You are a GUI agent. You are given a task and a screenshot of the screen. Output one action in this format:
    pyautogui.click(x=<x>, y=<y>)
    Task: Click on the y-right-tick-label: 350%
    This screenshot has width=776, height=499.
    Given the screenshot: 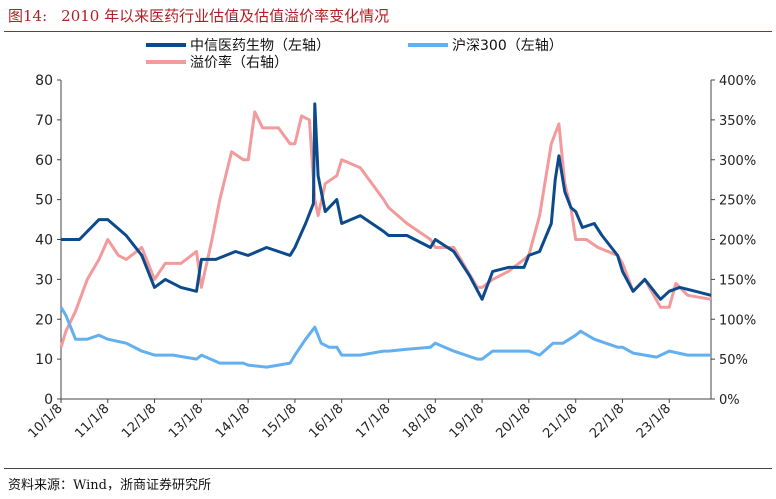 What is the action you would take?
    pyautogui.click(x=737, y=121)
    